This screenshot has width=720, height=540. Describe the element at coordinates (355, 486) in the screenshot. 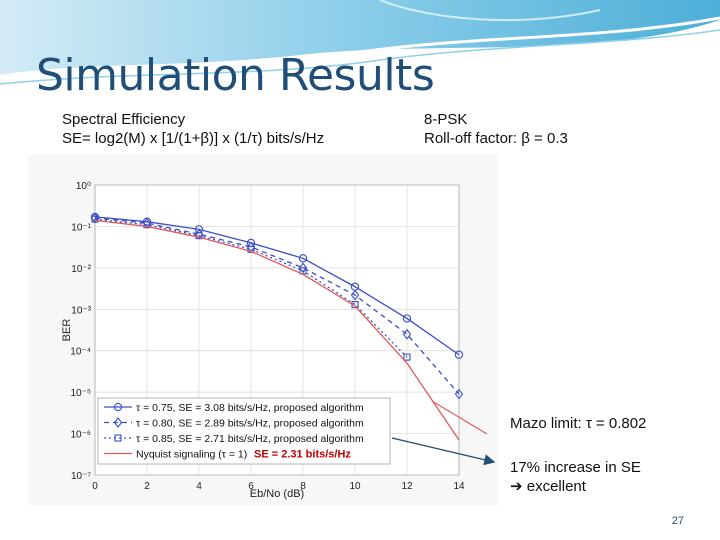

I see `x-tick-label: 10` at that location.